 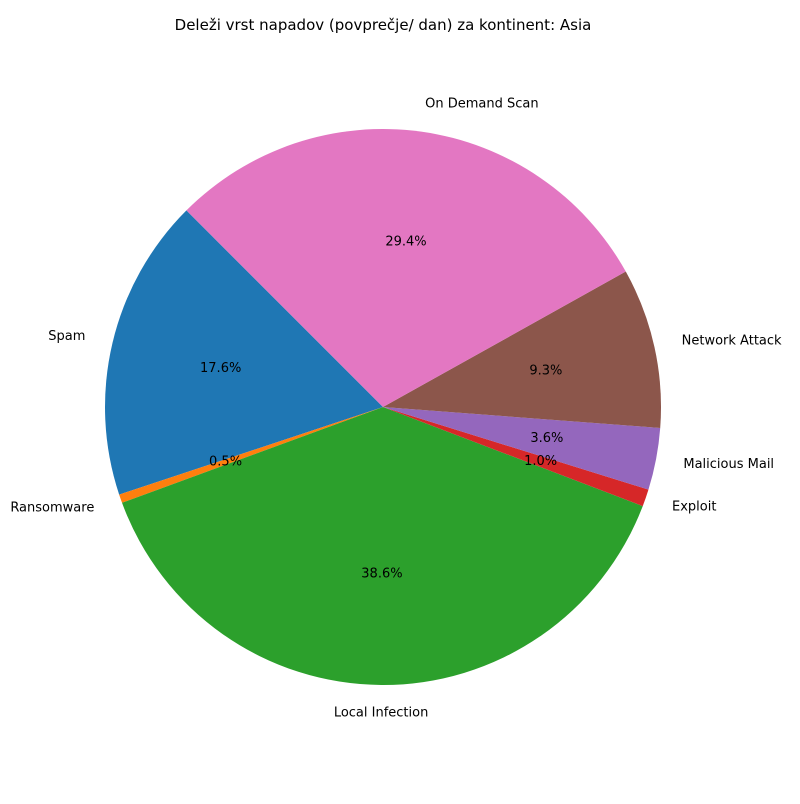 What do you see at coordinates (244, 352) in the screenshot?
I see `pie-slice-spam` at bounding box center [244, 352].